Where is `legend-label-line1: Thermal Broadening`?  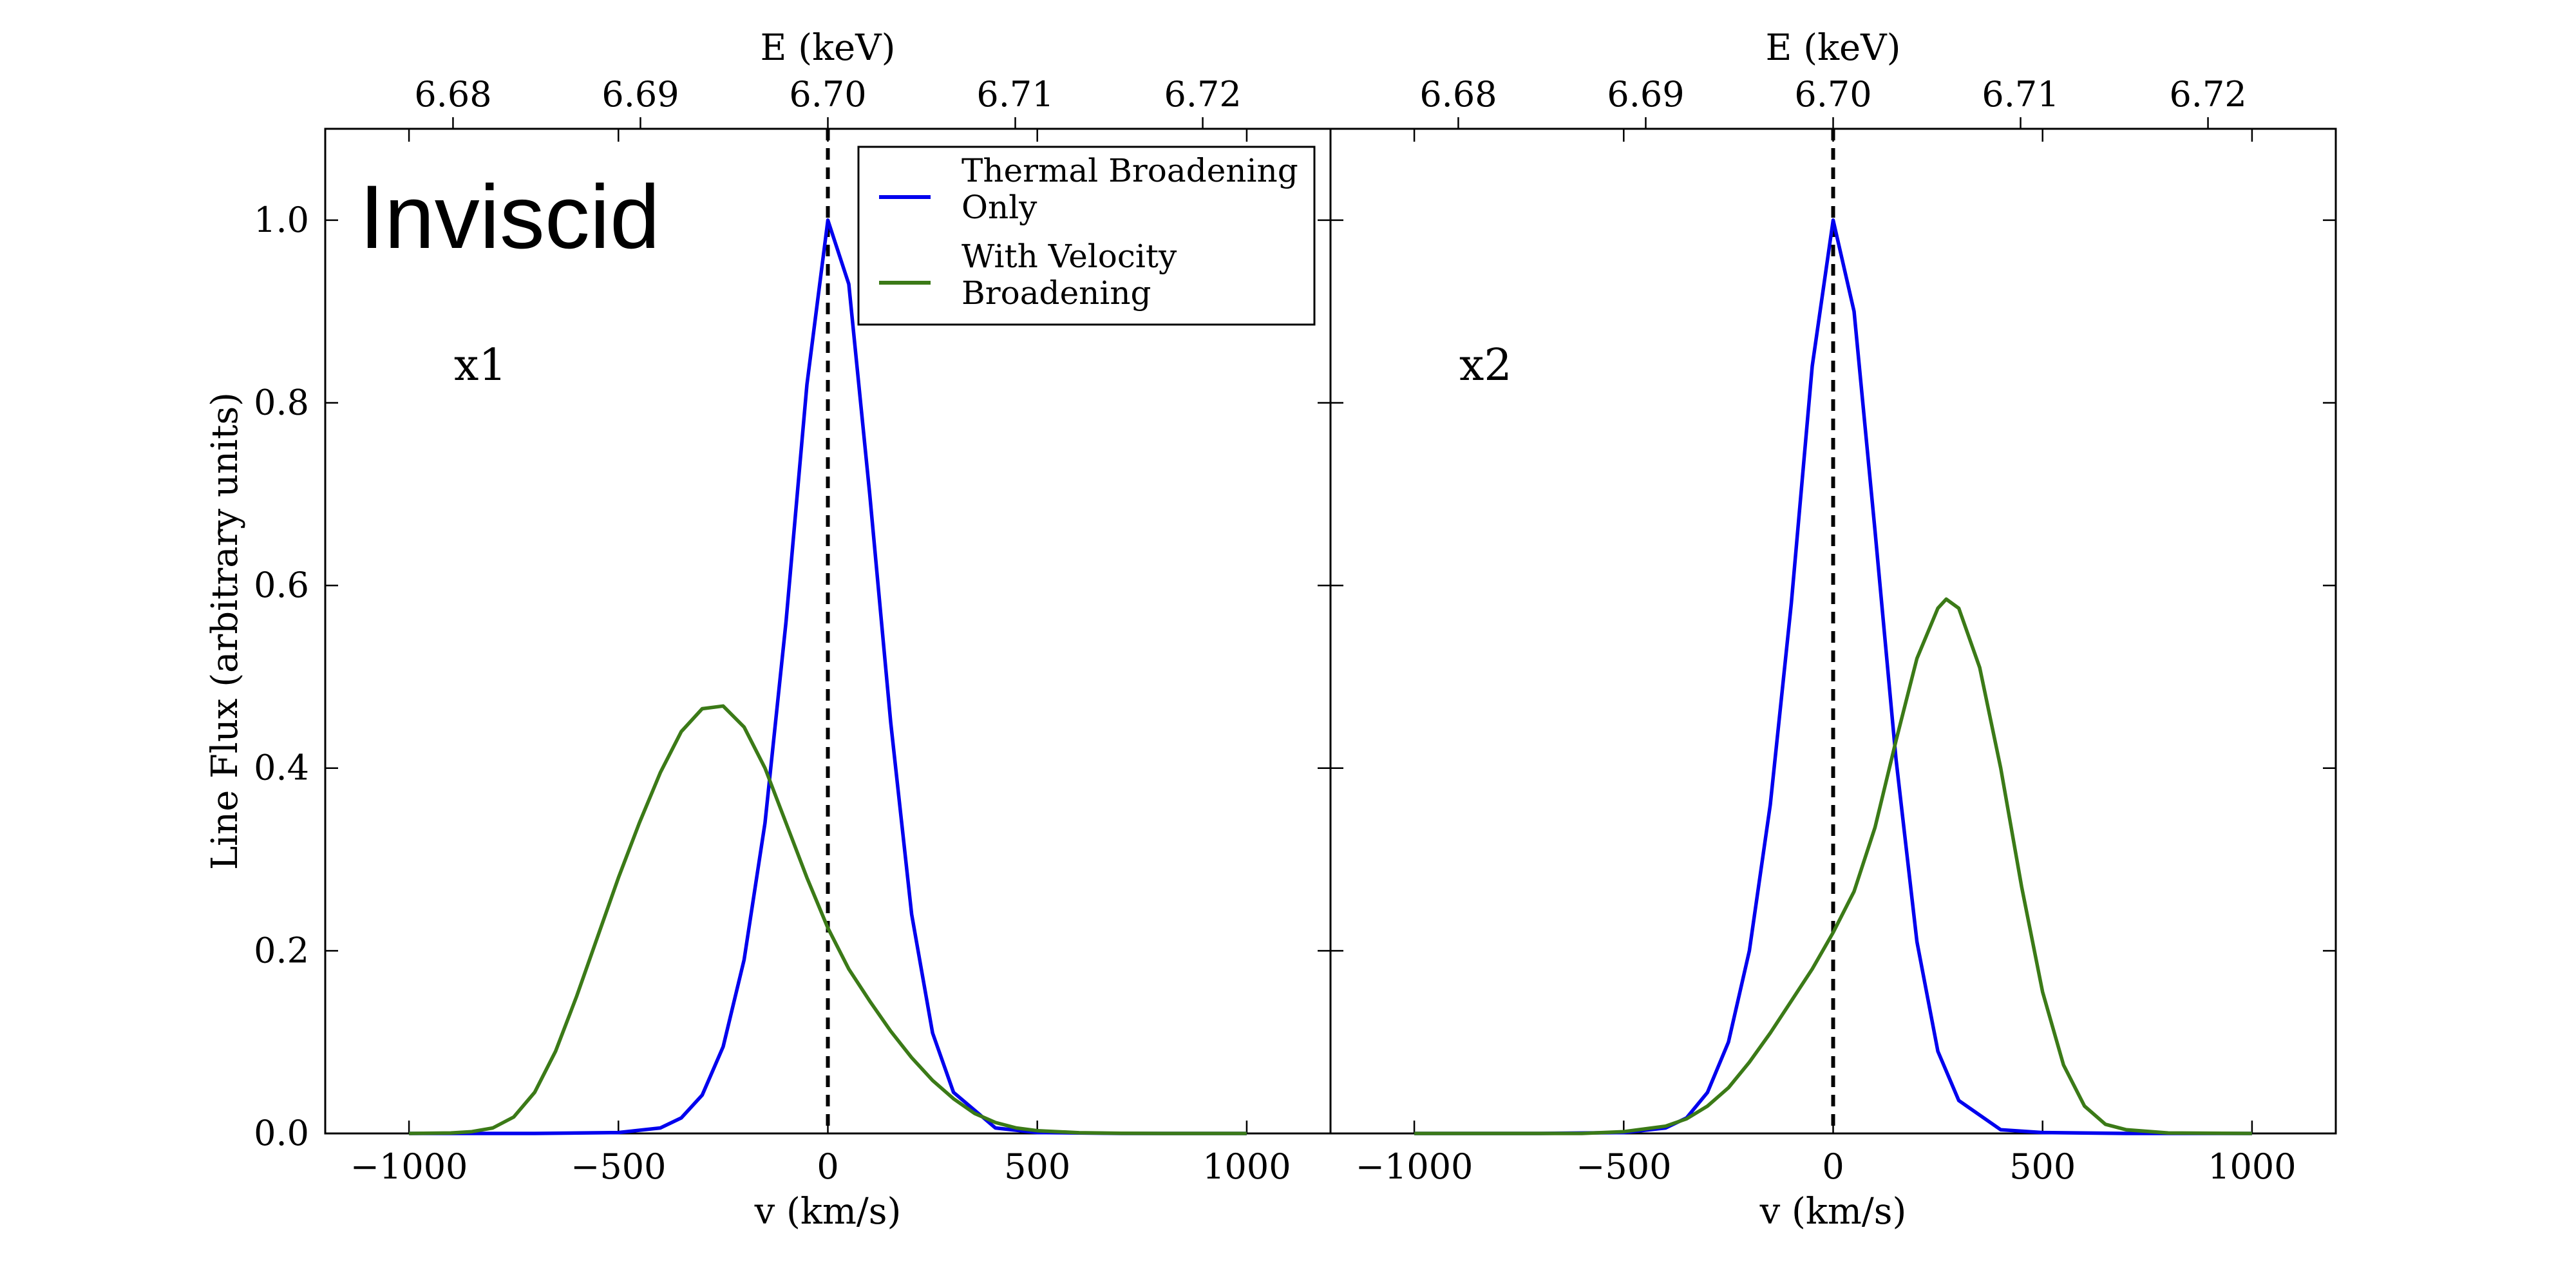
legend-label-line1: Thermal Broadening is located at coordinates (1129, 170).